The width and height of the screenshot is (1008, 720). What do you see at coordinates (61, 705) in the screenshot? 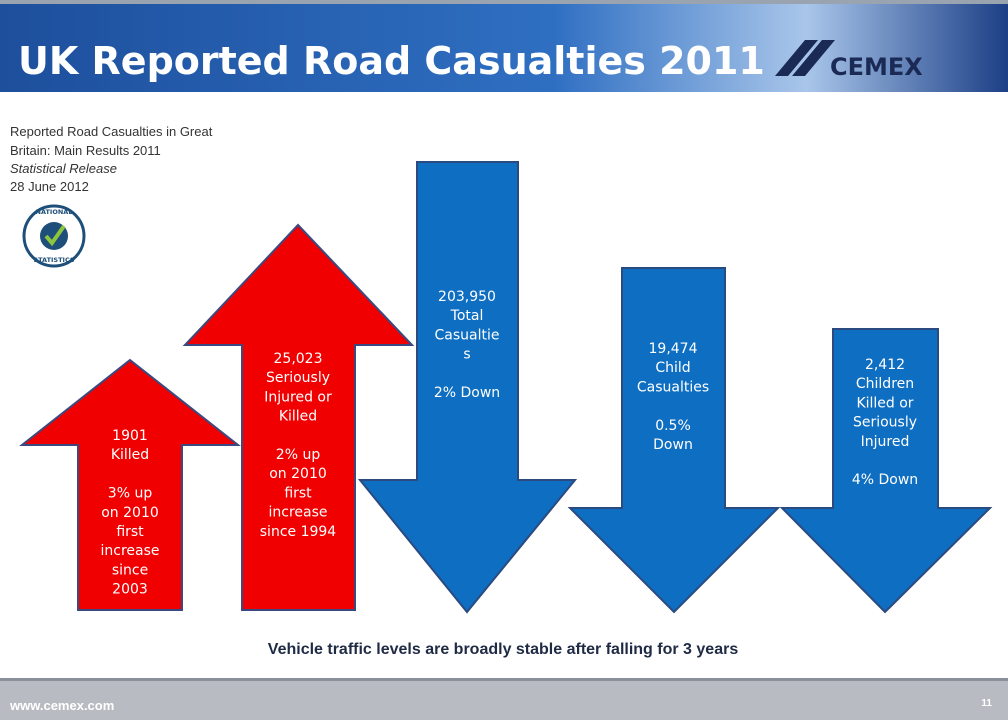
I see `footer-url: www.cemex.com` at bounding box center [61, 705].